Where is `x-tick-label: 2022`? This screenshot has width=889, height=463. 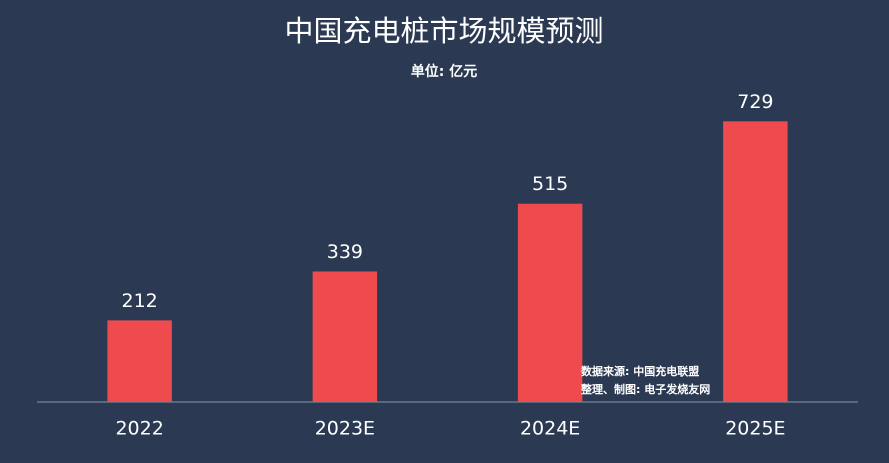
x-tick-label: 2022 is located at coordinates (139, 429).